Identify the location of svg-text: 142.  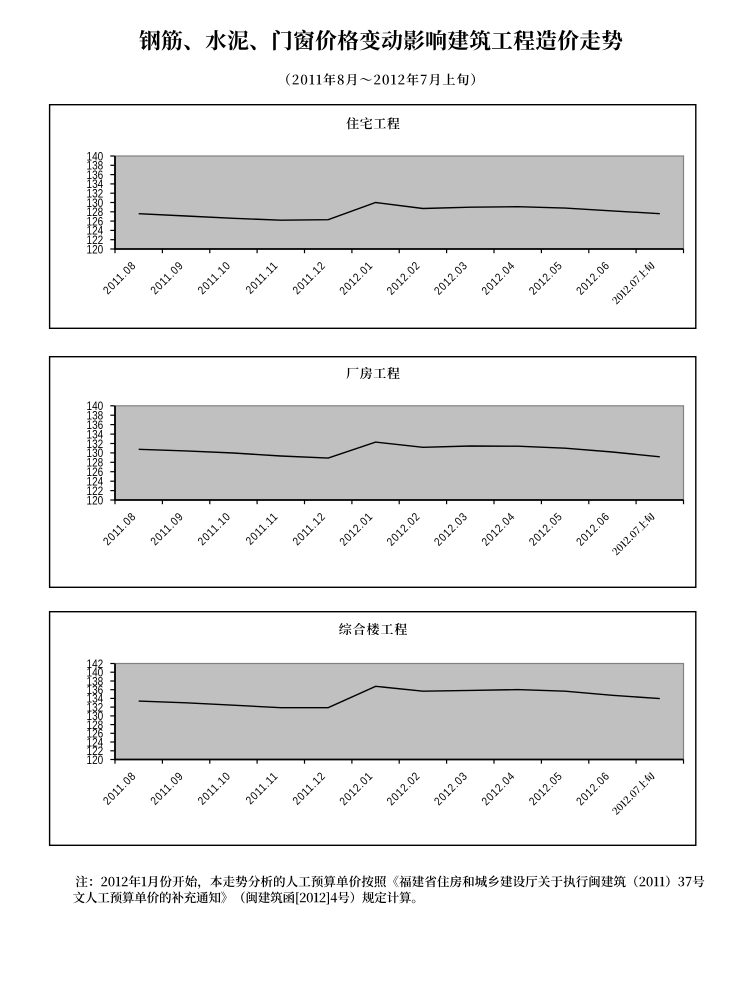
(95, 664).